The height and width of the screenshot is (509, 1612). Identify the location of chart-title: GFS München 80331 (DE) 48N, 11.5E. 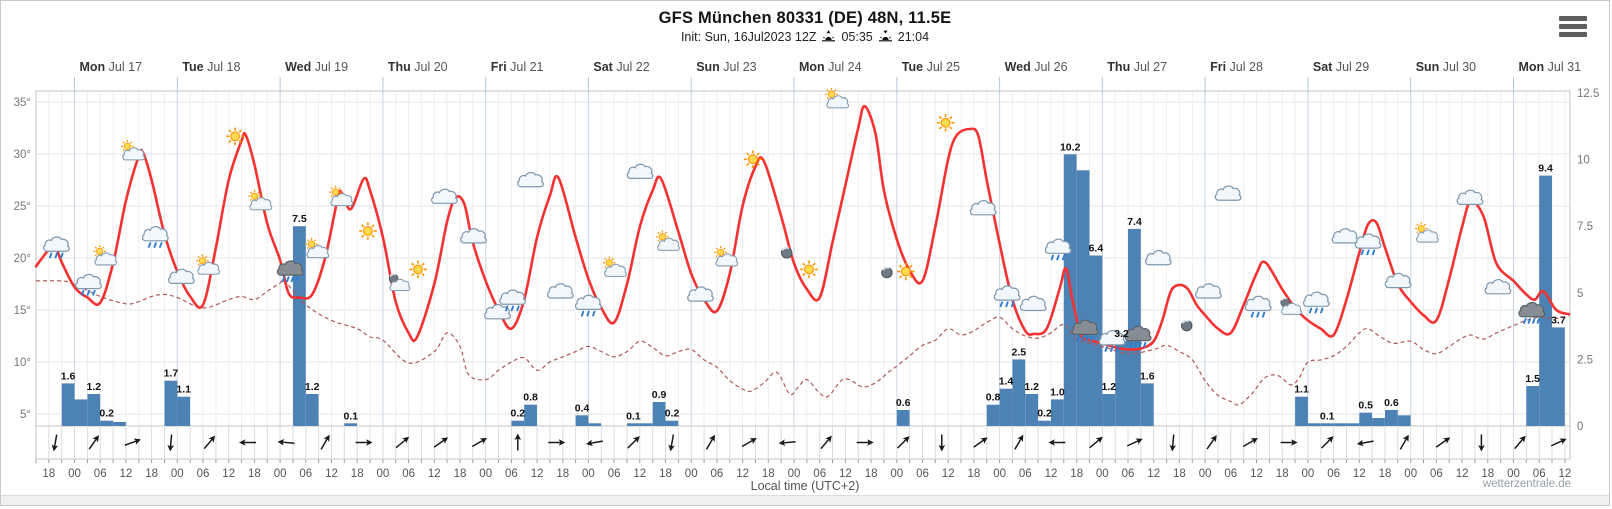
(805, 18).